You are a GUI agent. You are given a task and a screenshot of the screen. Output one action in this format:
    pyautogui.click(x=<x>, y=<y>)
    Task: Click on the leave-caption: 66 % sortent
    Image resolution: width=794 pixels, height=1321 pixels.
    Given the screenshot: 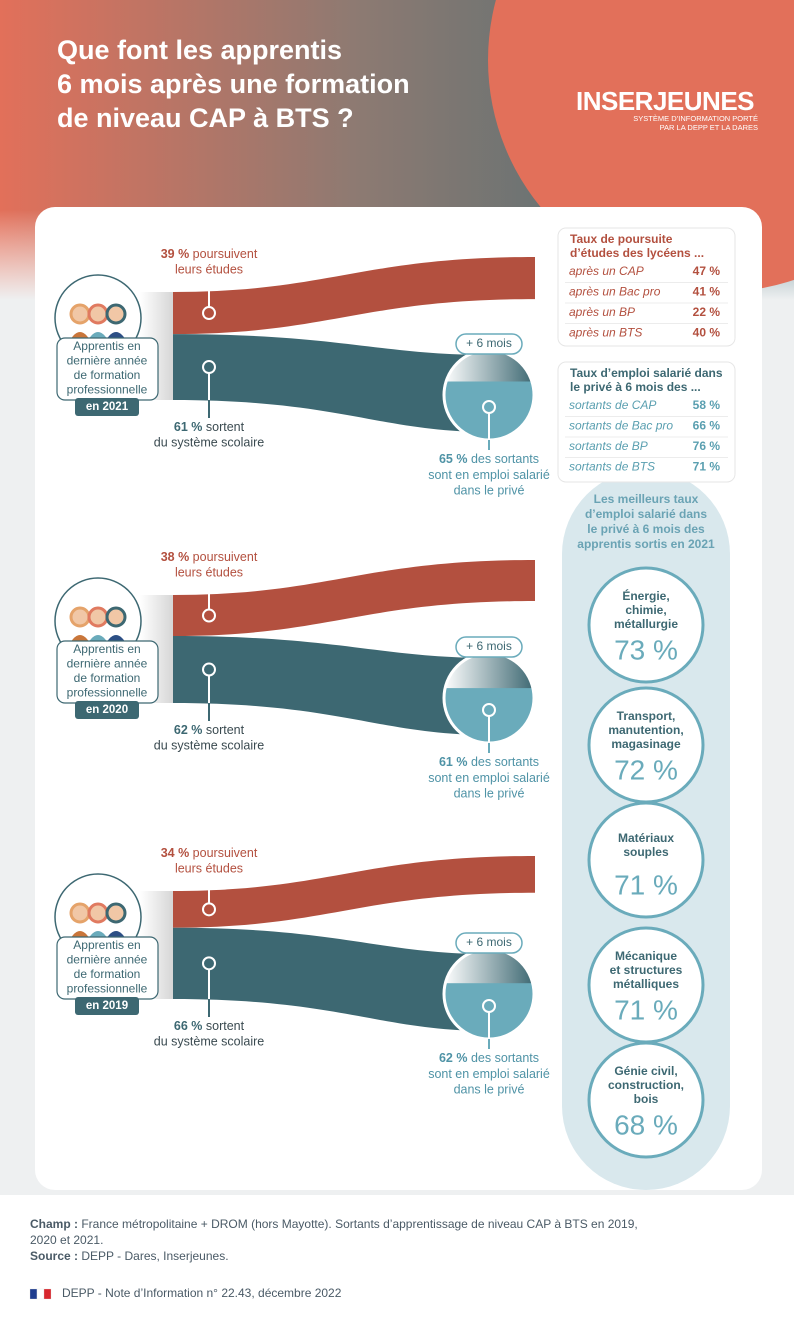 What is the action you would take?
    pyautogui.click(x=209, y=1026)
    